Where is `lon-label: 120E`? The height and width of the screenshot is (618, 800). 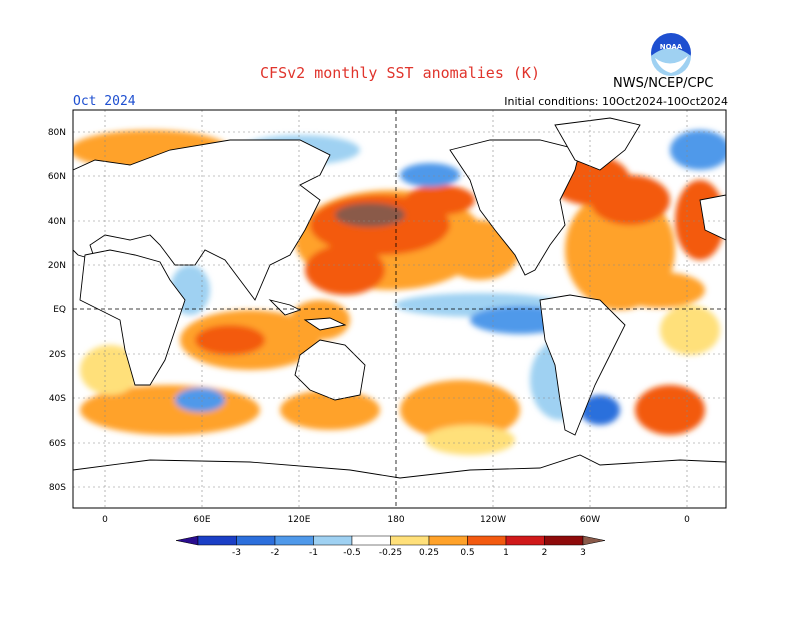 lon-label: 120E is located at coordinates (299, 520).